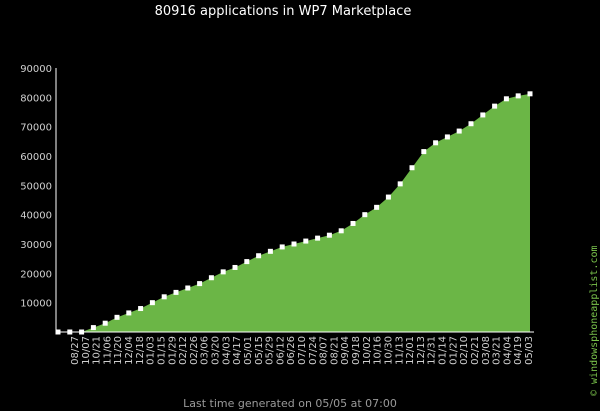 This screenshot has height=411, width=600. What do you see at coordinates (280, 350) in the screenshot?
I see `x-tick-label: 06/12` at bounding box center [280, 350].